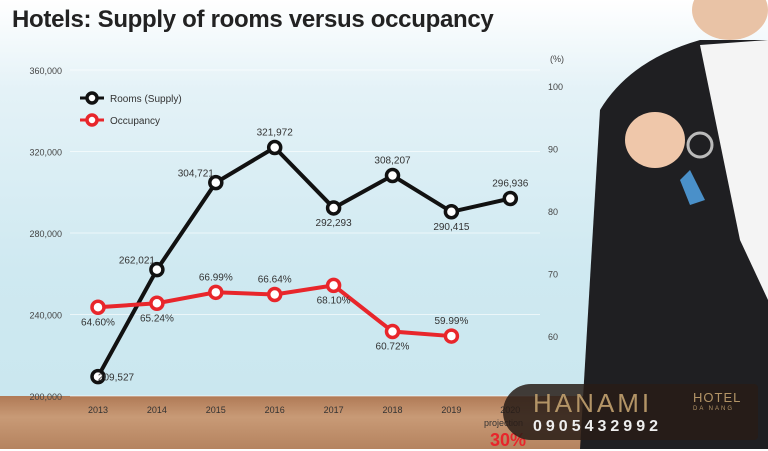 Image resolution: width=768 pixels, height=451 pixels. I want to click on x-tick-label: 2018, so click(392, 410).